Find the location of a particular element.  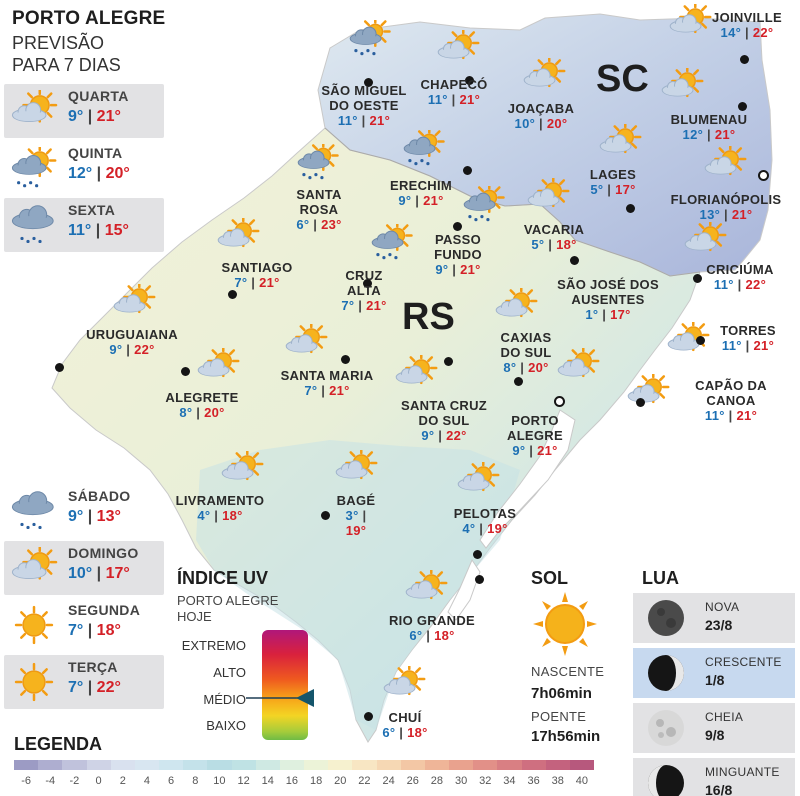

city-forecast: SANTA ROSA 6° | 23° is located at coordinates (319, 209).